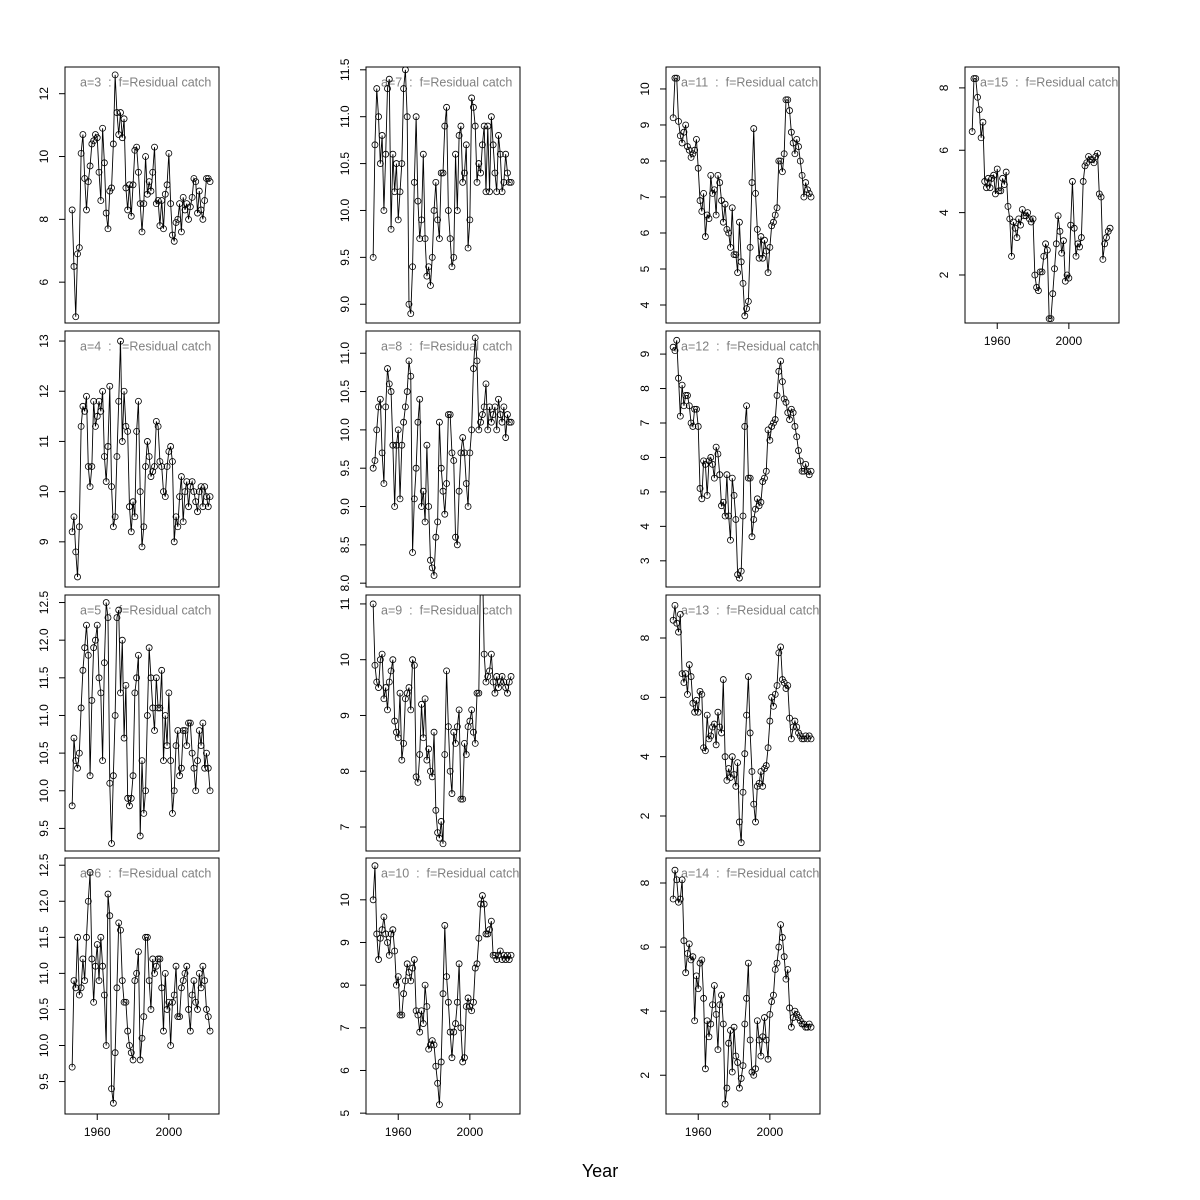 The image size is (1200, 1200). Describe the element at coordinates (128, 195) in the screenshot. I see `panel: a=3 : f=Residual catch 6 8 10 12` at that location.